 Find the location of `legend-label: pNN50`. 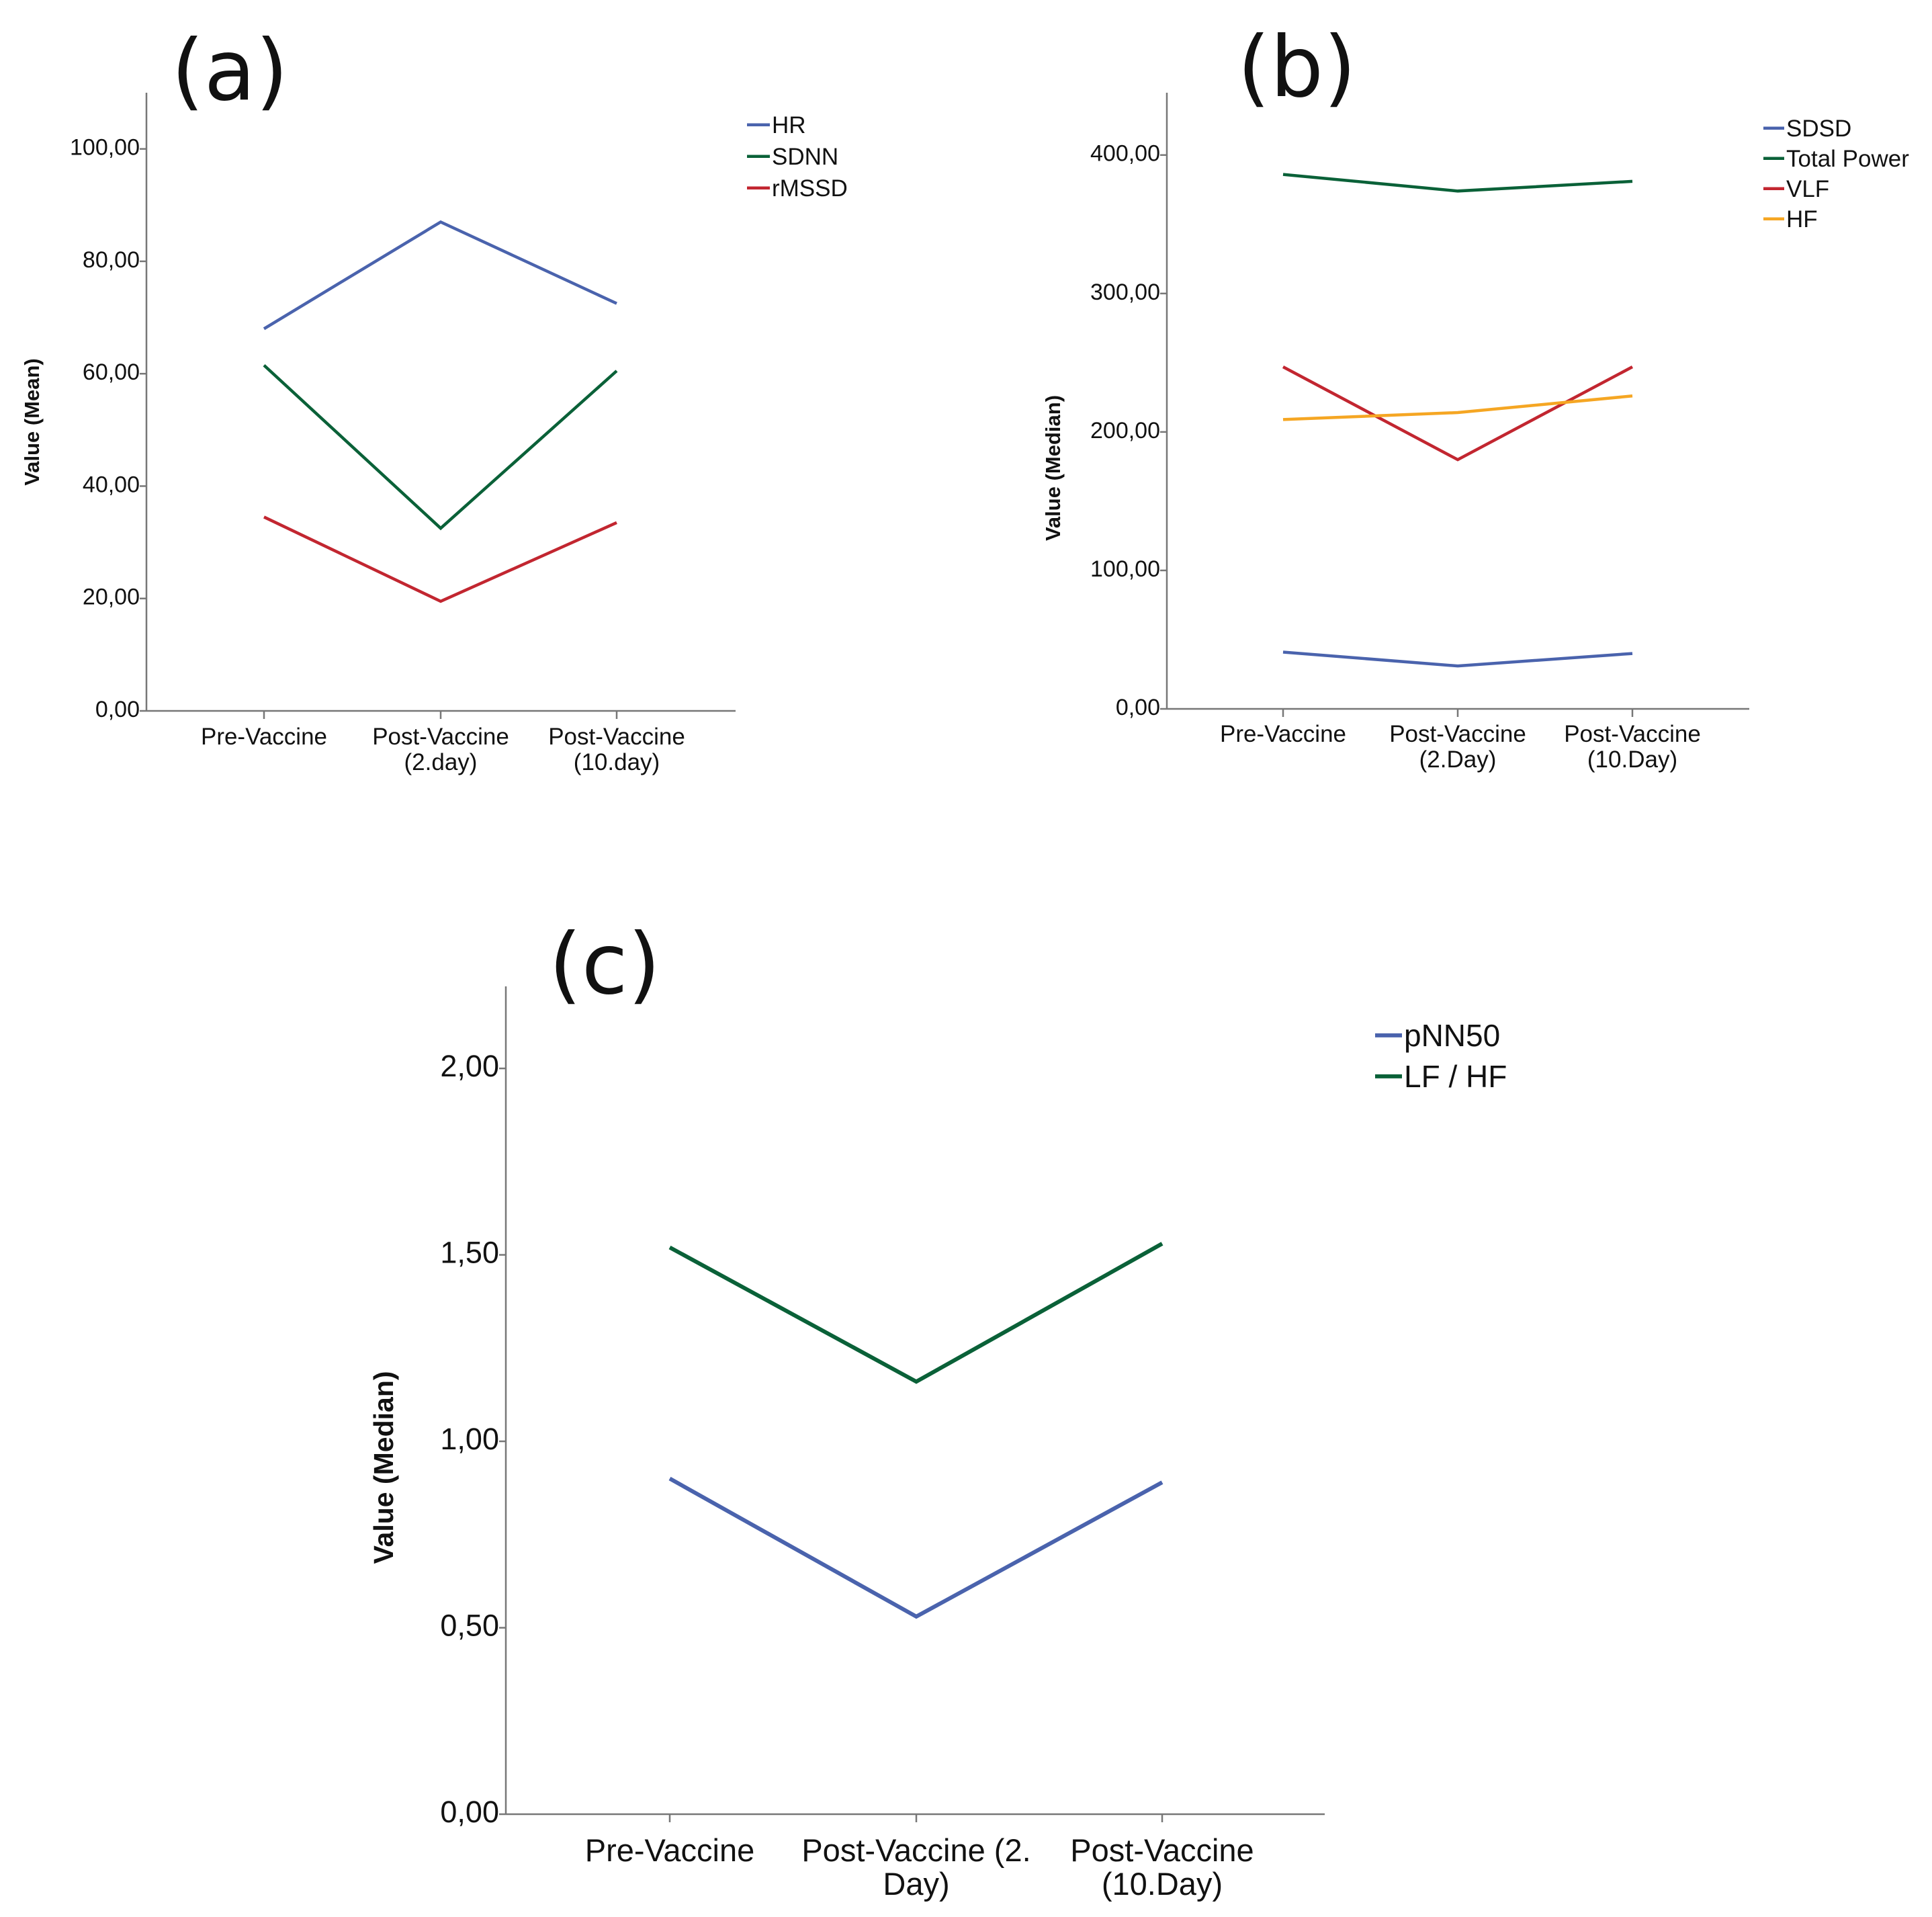

legend-label: pNN50 is located at coordinates (1452, 1035).